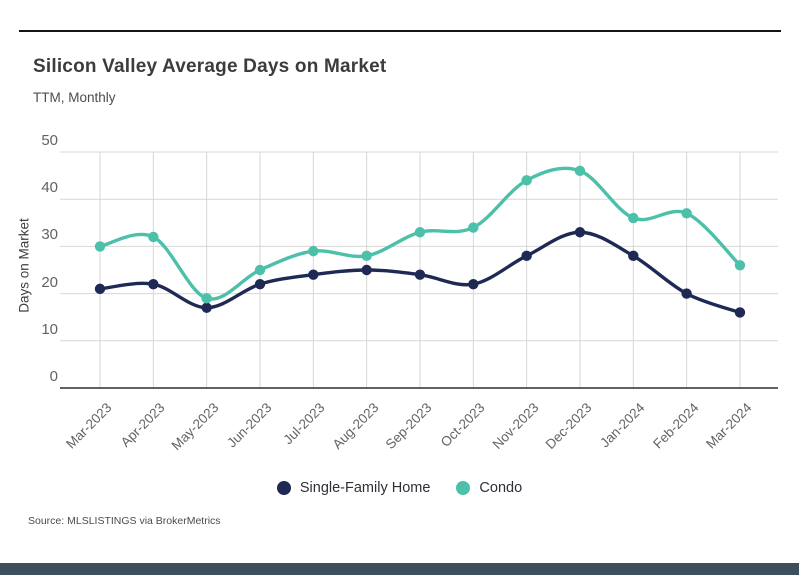 This screenshot has width=799, height=575. What do you see at coordinates (400, 31) in the screenshot?
I see `top-accent-rule` at bounding box center [400, 31].